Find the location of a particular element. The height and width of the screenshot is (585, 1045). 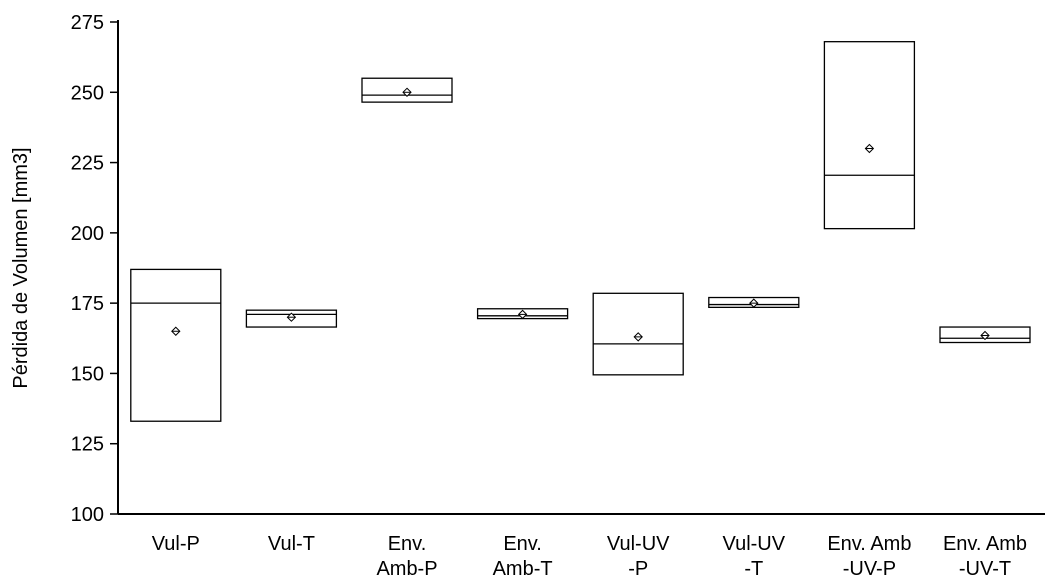

x-category-label: Vul-P is located at coordinates (176, 544).